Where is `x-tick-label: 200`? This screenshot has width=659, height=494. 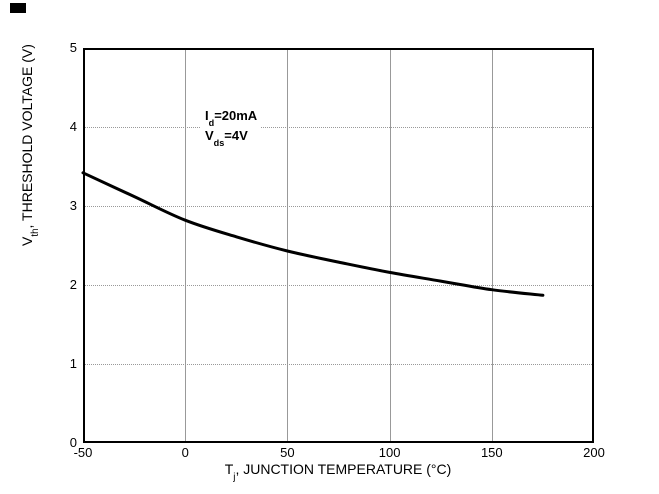
x-tick-label: 200 is located at coordinates (594, 452).